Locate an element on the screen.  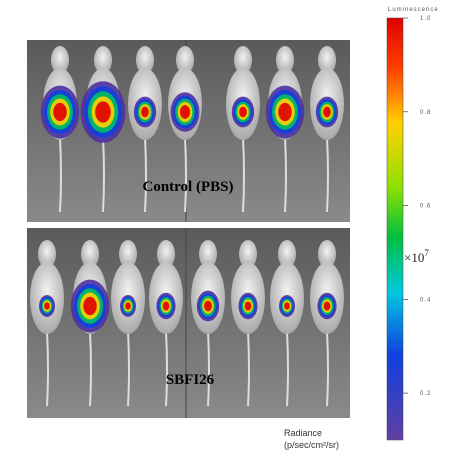
tick-label: 0.4 is located at coordinates (425, 300).